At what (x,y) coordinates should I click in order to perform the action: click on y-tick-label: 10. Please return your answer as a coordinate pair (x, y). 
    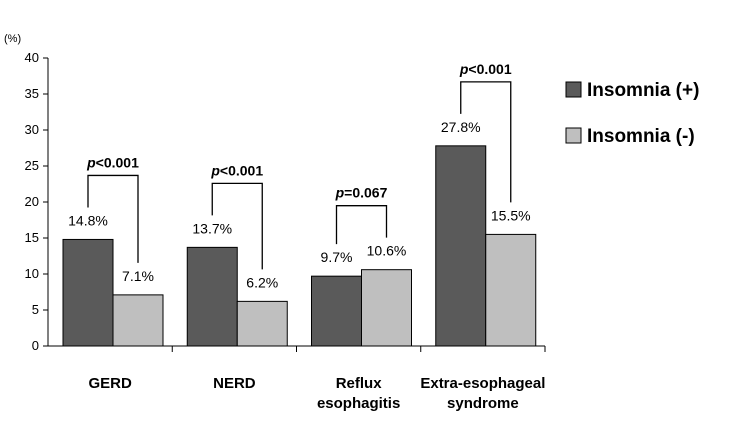
    Looking at the image, I should click on (32, 273).